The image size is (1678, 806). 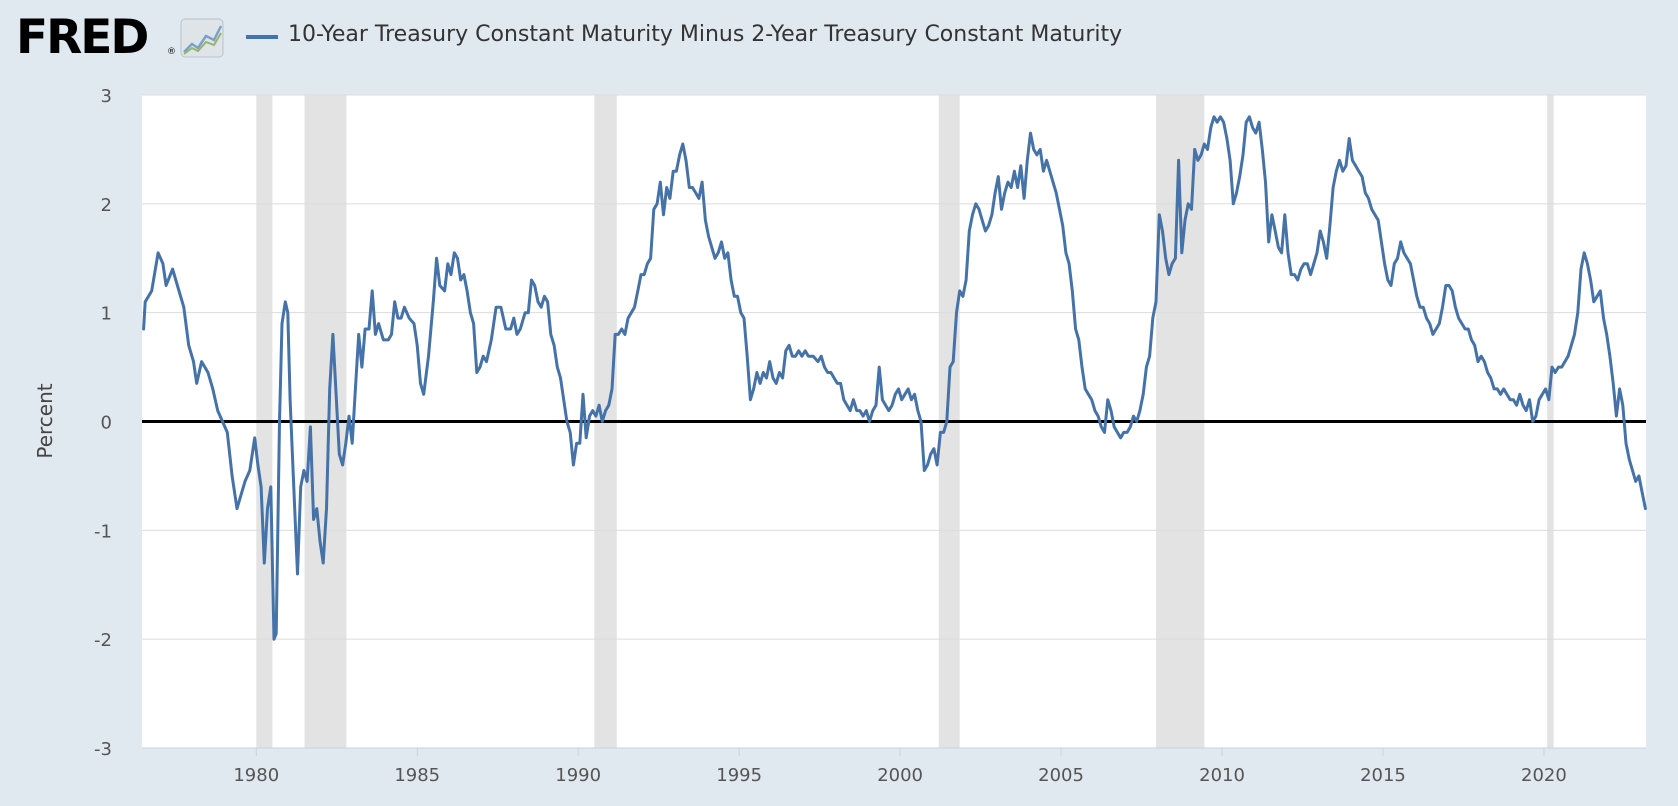 What do you see at coordinates (256, 775) in the screenshot?
I see `x-tick-label: 1980` at bounding box center [256, 775].